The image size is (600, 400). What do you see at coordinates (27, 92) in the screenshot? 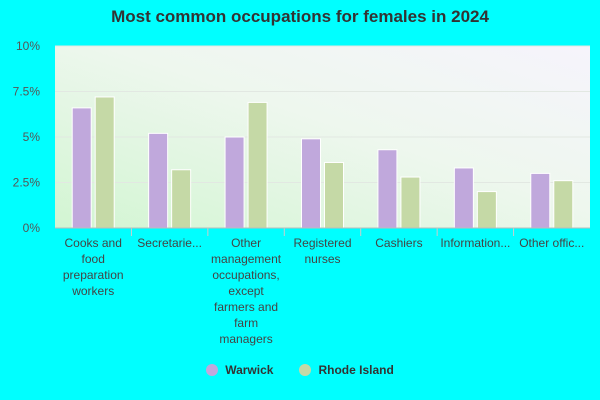
I see `y-tick-label: 7.5%` at bounding box center [27, 92].